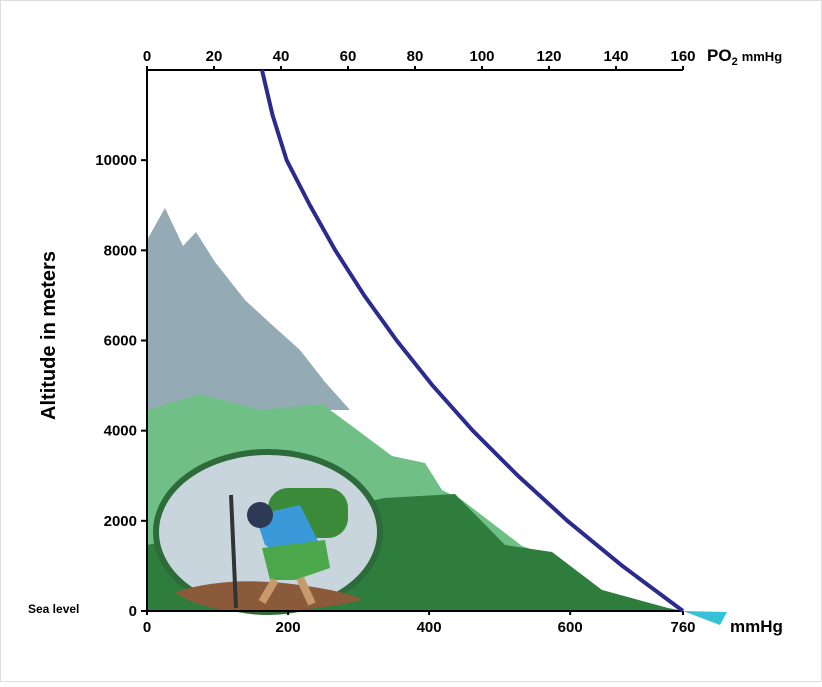 The image size is (822, 687). Describe the element at coordinates (147, 627) in the screenshot. I see `x-tick-label: 0` at that location.